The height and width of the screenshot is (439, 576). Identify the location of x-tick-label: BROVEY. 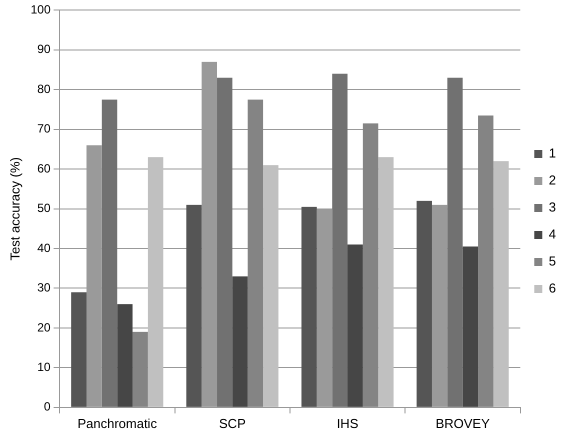
(463, 423).